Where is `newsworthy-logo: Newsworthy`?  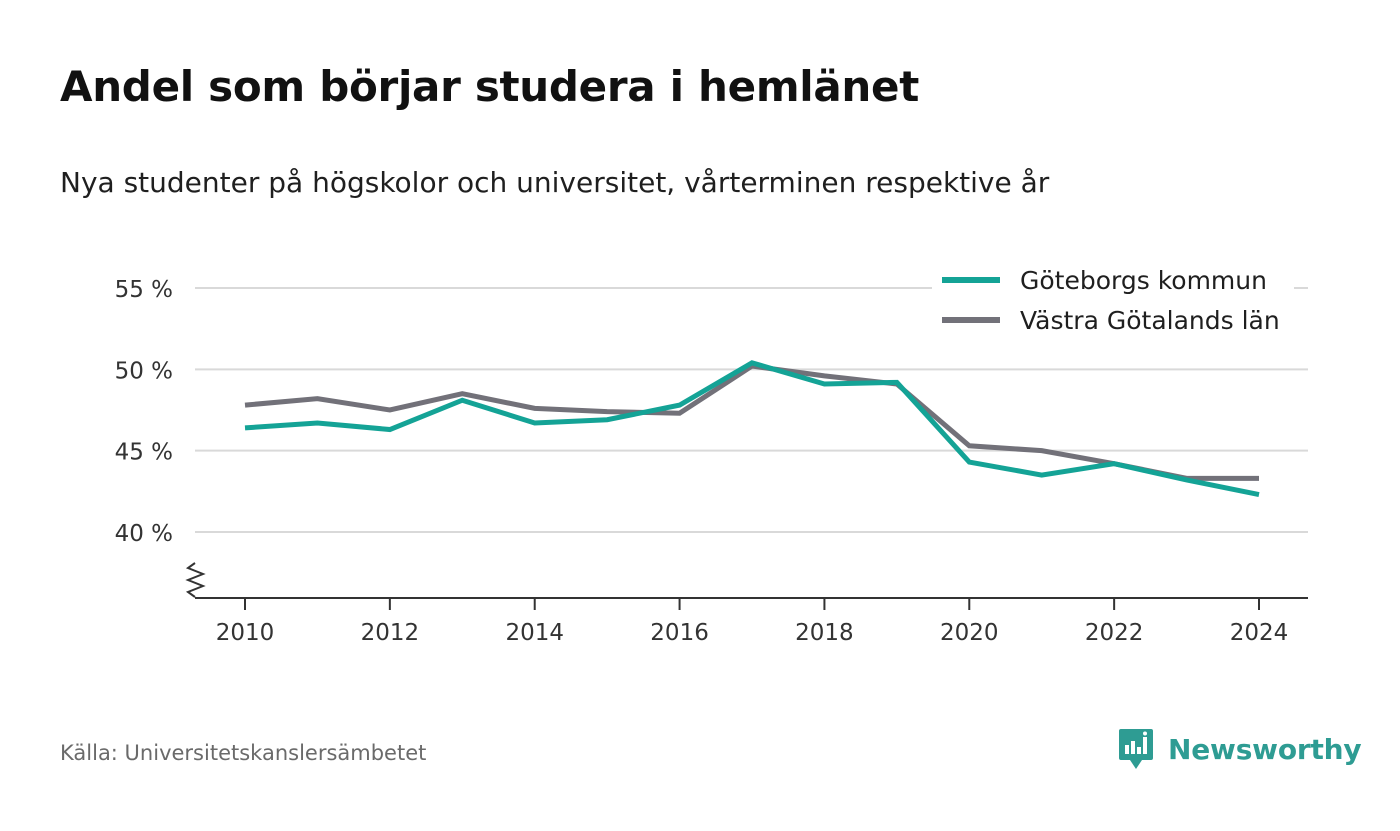 newsworthy-logo: Newsworthy is located at coordinates (1240, 749).